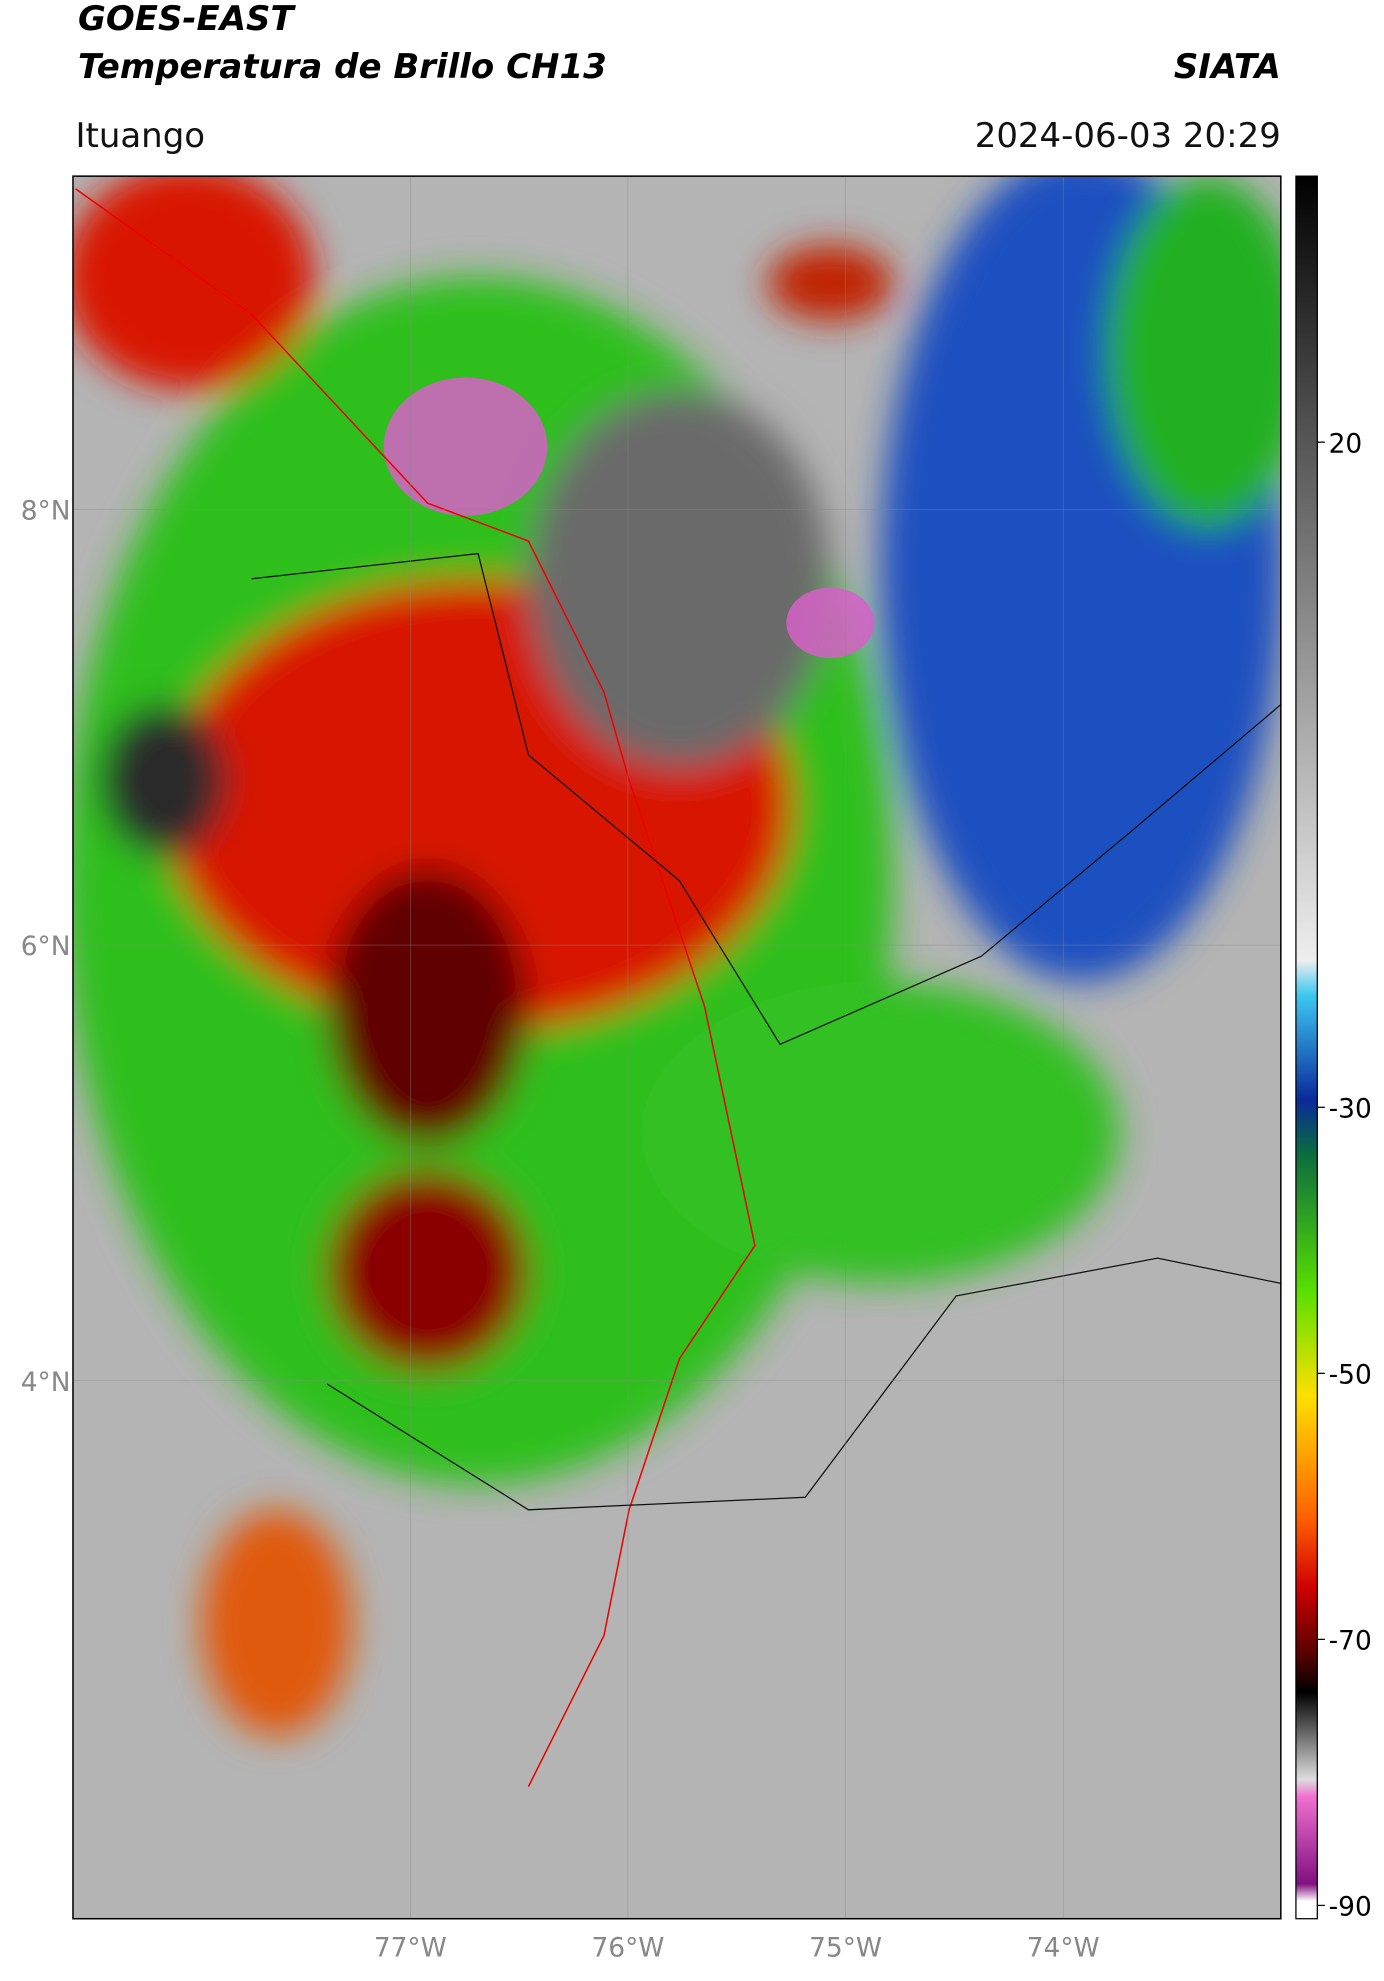 The height and width of the screenshot is (1981, 1384). Describe the element at coordinates (342, 67) in the screenshot. I see `title-line2: Temperatura de Brillo CH13` at that location.